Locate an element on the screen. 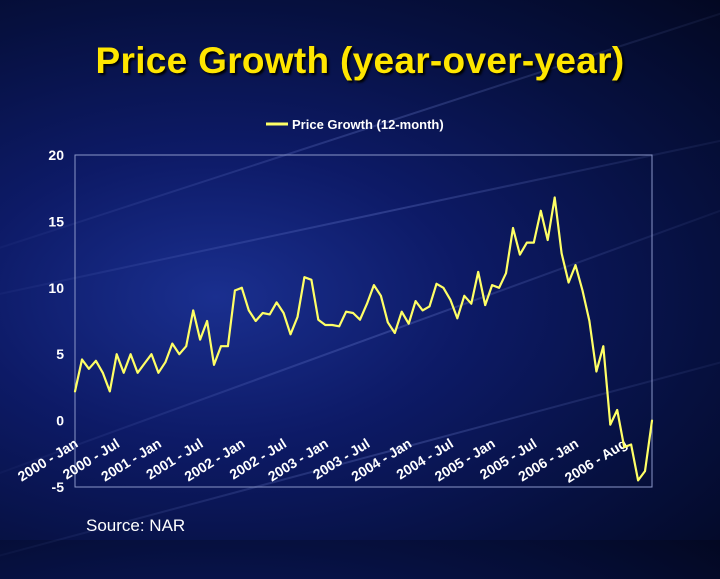 The image size is (720, 579). source-note: Source: NAR is located at coordinates (136, 525).